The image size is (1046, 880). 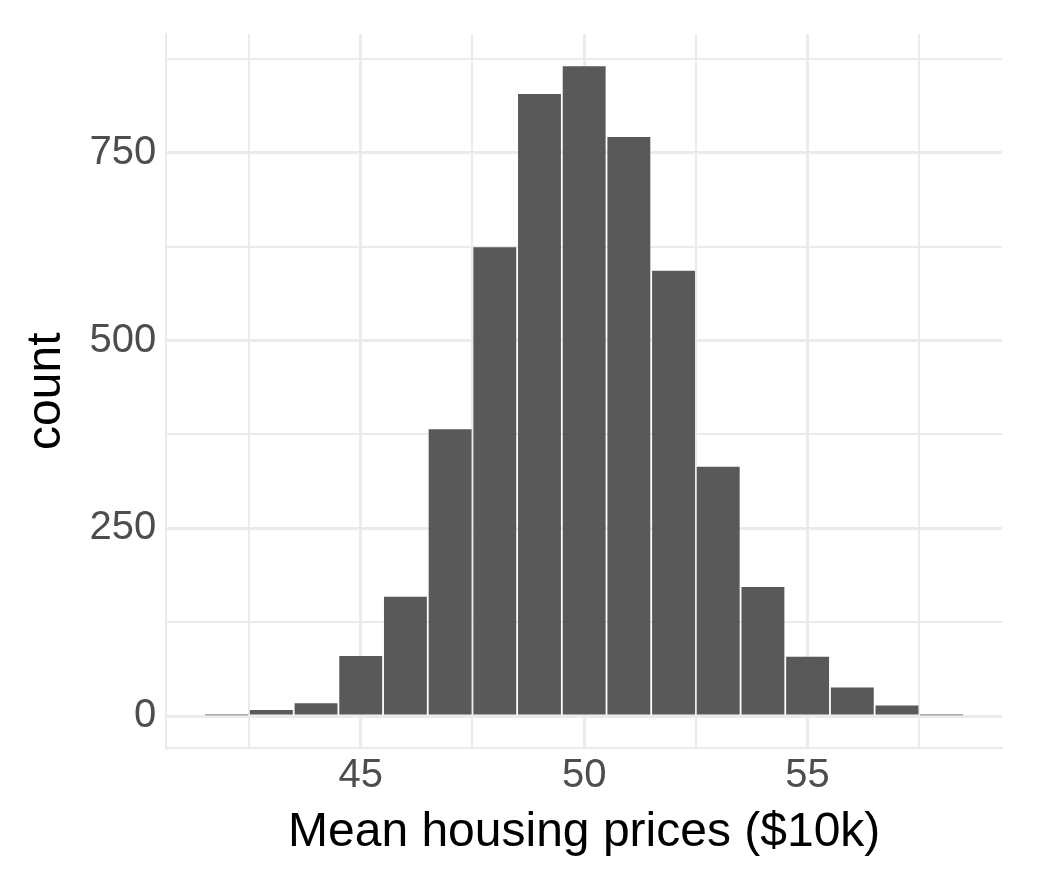 What do you see at coordinates (123, 149) in the screenshot?
I see `y-tick-label: 750` at bounding box center [123, 149].